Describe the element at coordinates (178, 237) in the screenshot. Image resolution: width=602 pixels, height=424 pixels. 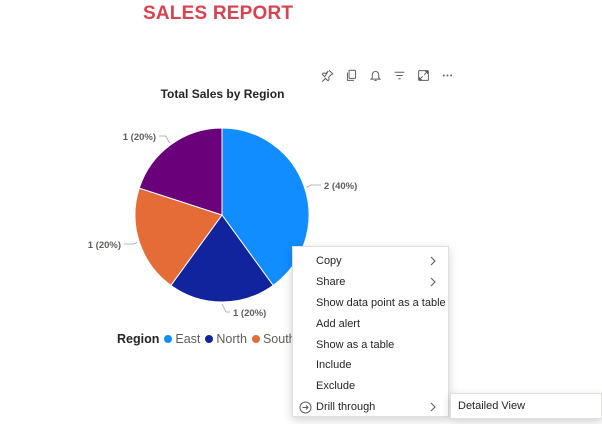
I see `pie-slice-south` at that location.